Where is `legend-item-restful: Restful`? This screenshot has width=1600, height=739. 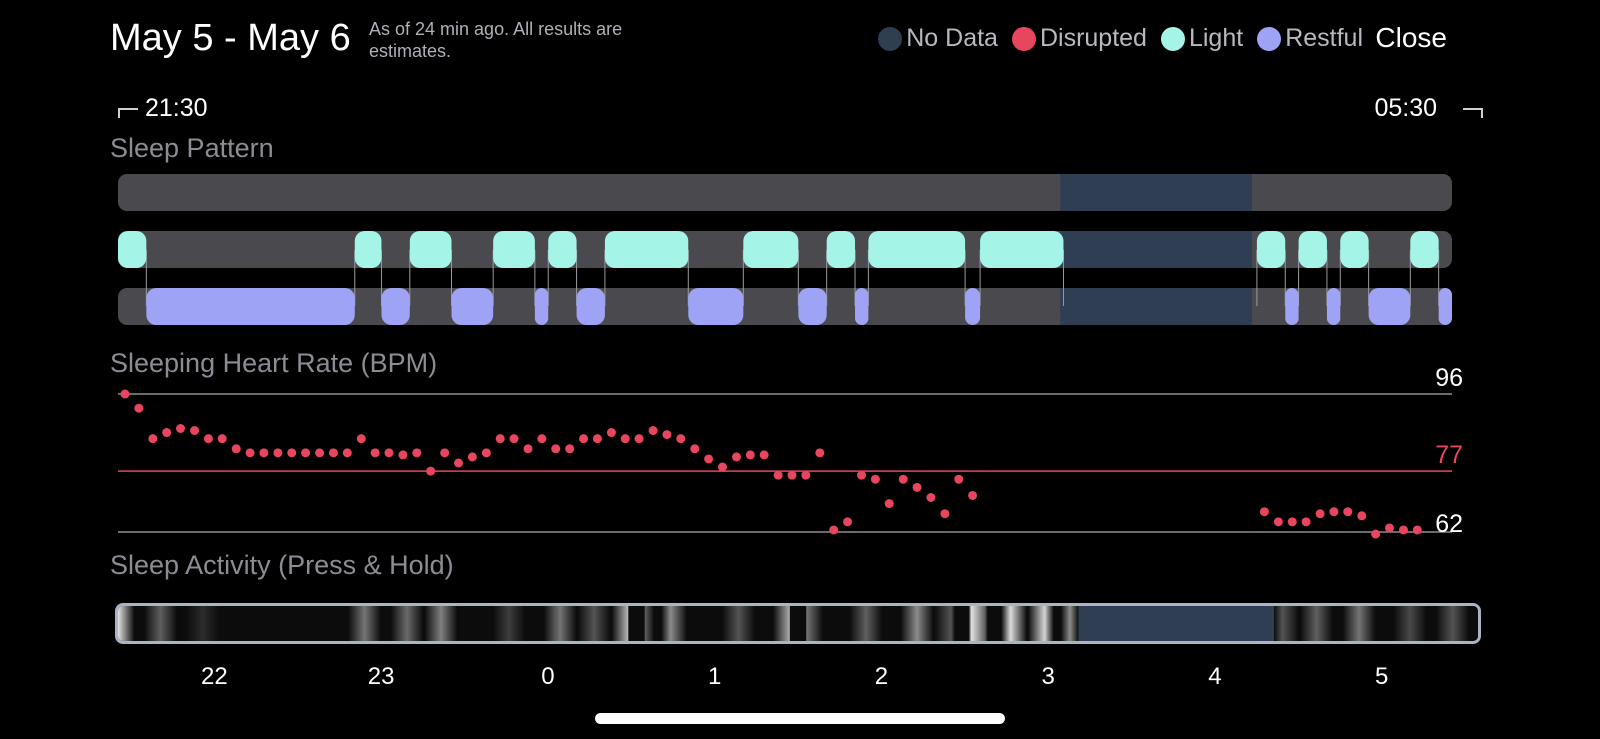
legend-item-restful: Restful is located at coordinates (1310, 38).